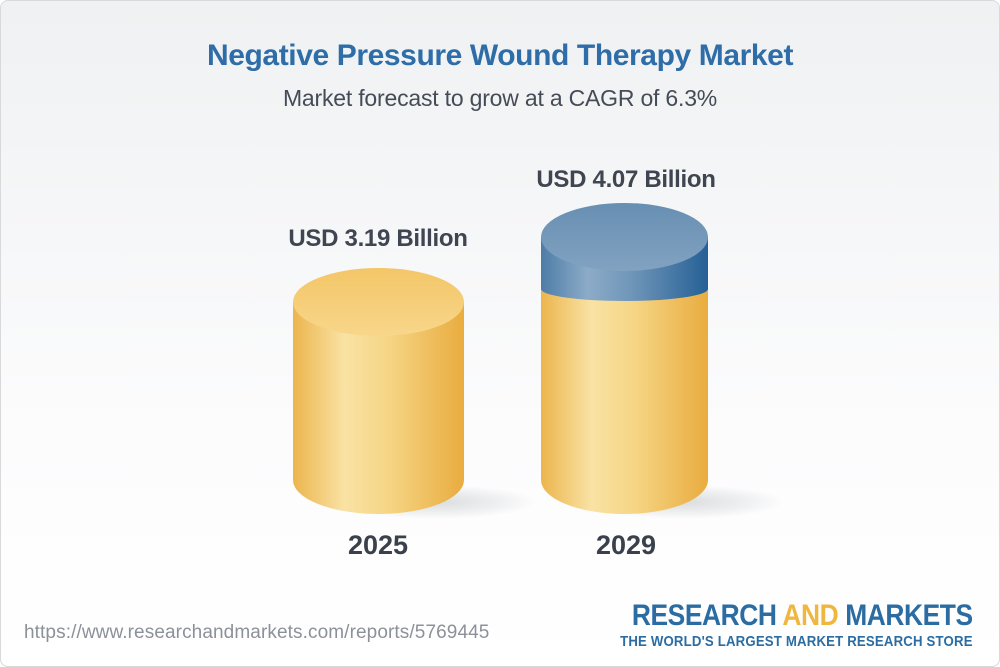  Describe the element at coordinates (378, 545) in the screenshot. I see `year-label-2025: 2025` at that location.